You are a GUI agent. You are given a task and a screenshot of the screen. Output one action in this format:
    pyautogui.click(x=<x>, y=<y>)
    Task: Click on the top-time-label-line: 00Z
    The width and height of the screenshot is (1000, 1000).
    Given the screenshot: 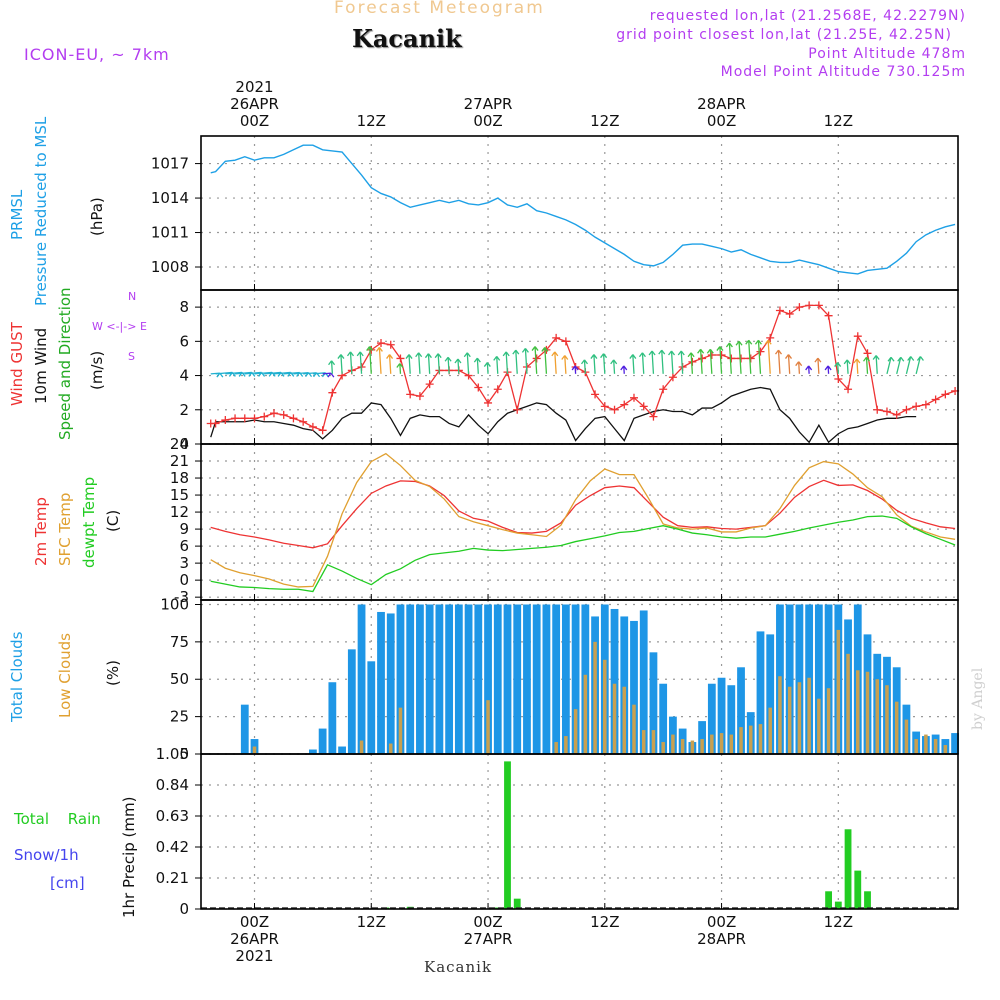 What is the action you would take?
    pyautogui.click(x=254, y=121)
    